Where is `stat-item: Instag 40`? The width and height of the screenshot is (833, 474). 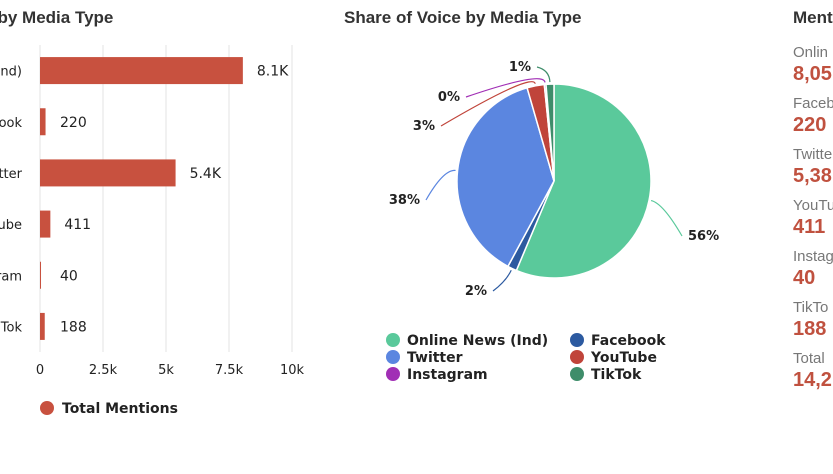
stat-item: Instag 40 is located at coordinates (813, 269).